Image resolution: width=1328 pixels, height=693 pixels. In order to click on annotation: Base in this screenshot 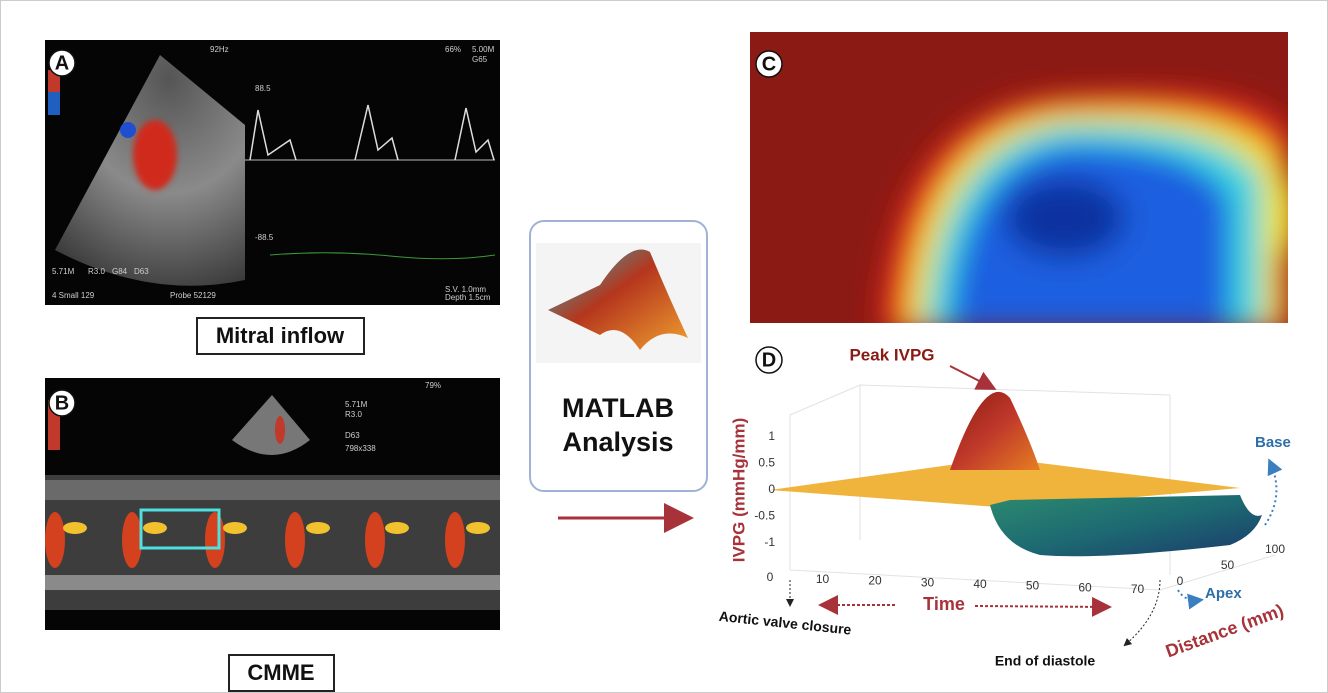, I will do `click(1273, 442)`.